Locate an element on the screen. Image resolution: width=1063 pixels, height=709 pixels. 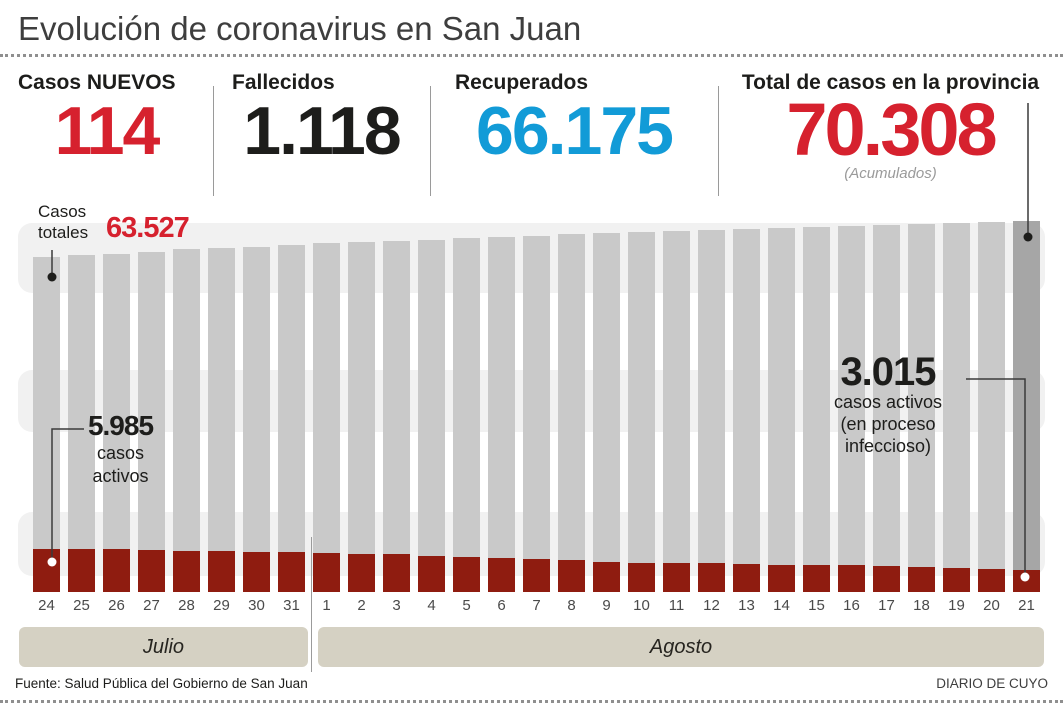
axis-tick: 16 is located at coordinates (851, 605).